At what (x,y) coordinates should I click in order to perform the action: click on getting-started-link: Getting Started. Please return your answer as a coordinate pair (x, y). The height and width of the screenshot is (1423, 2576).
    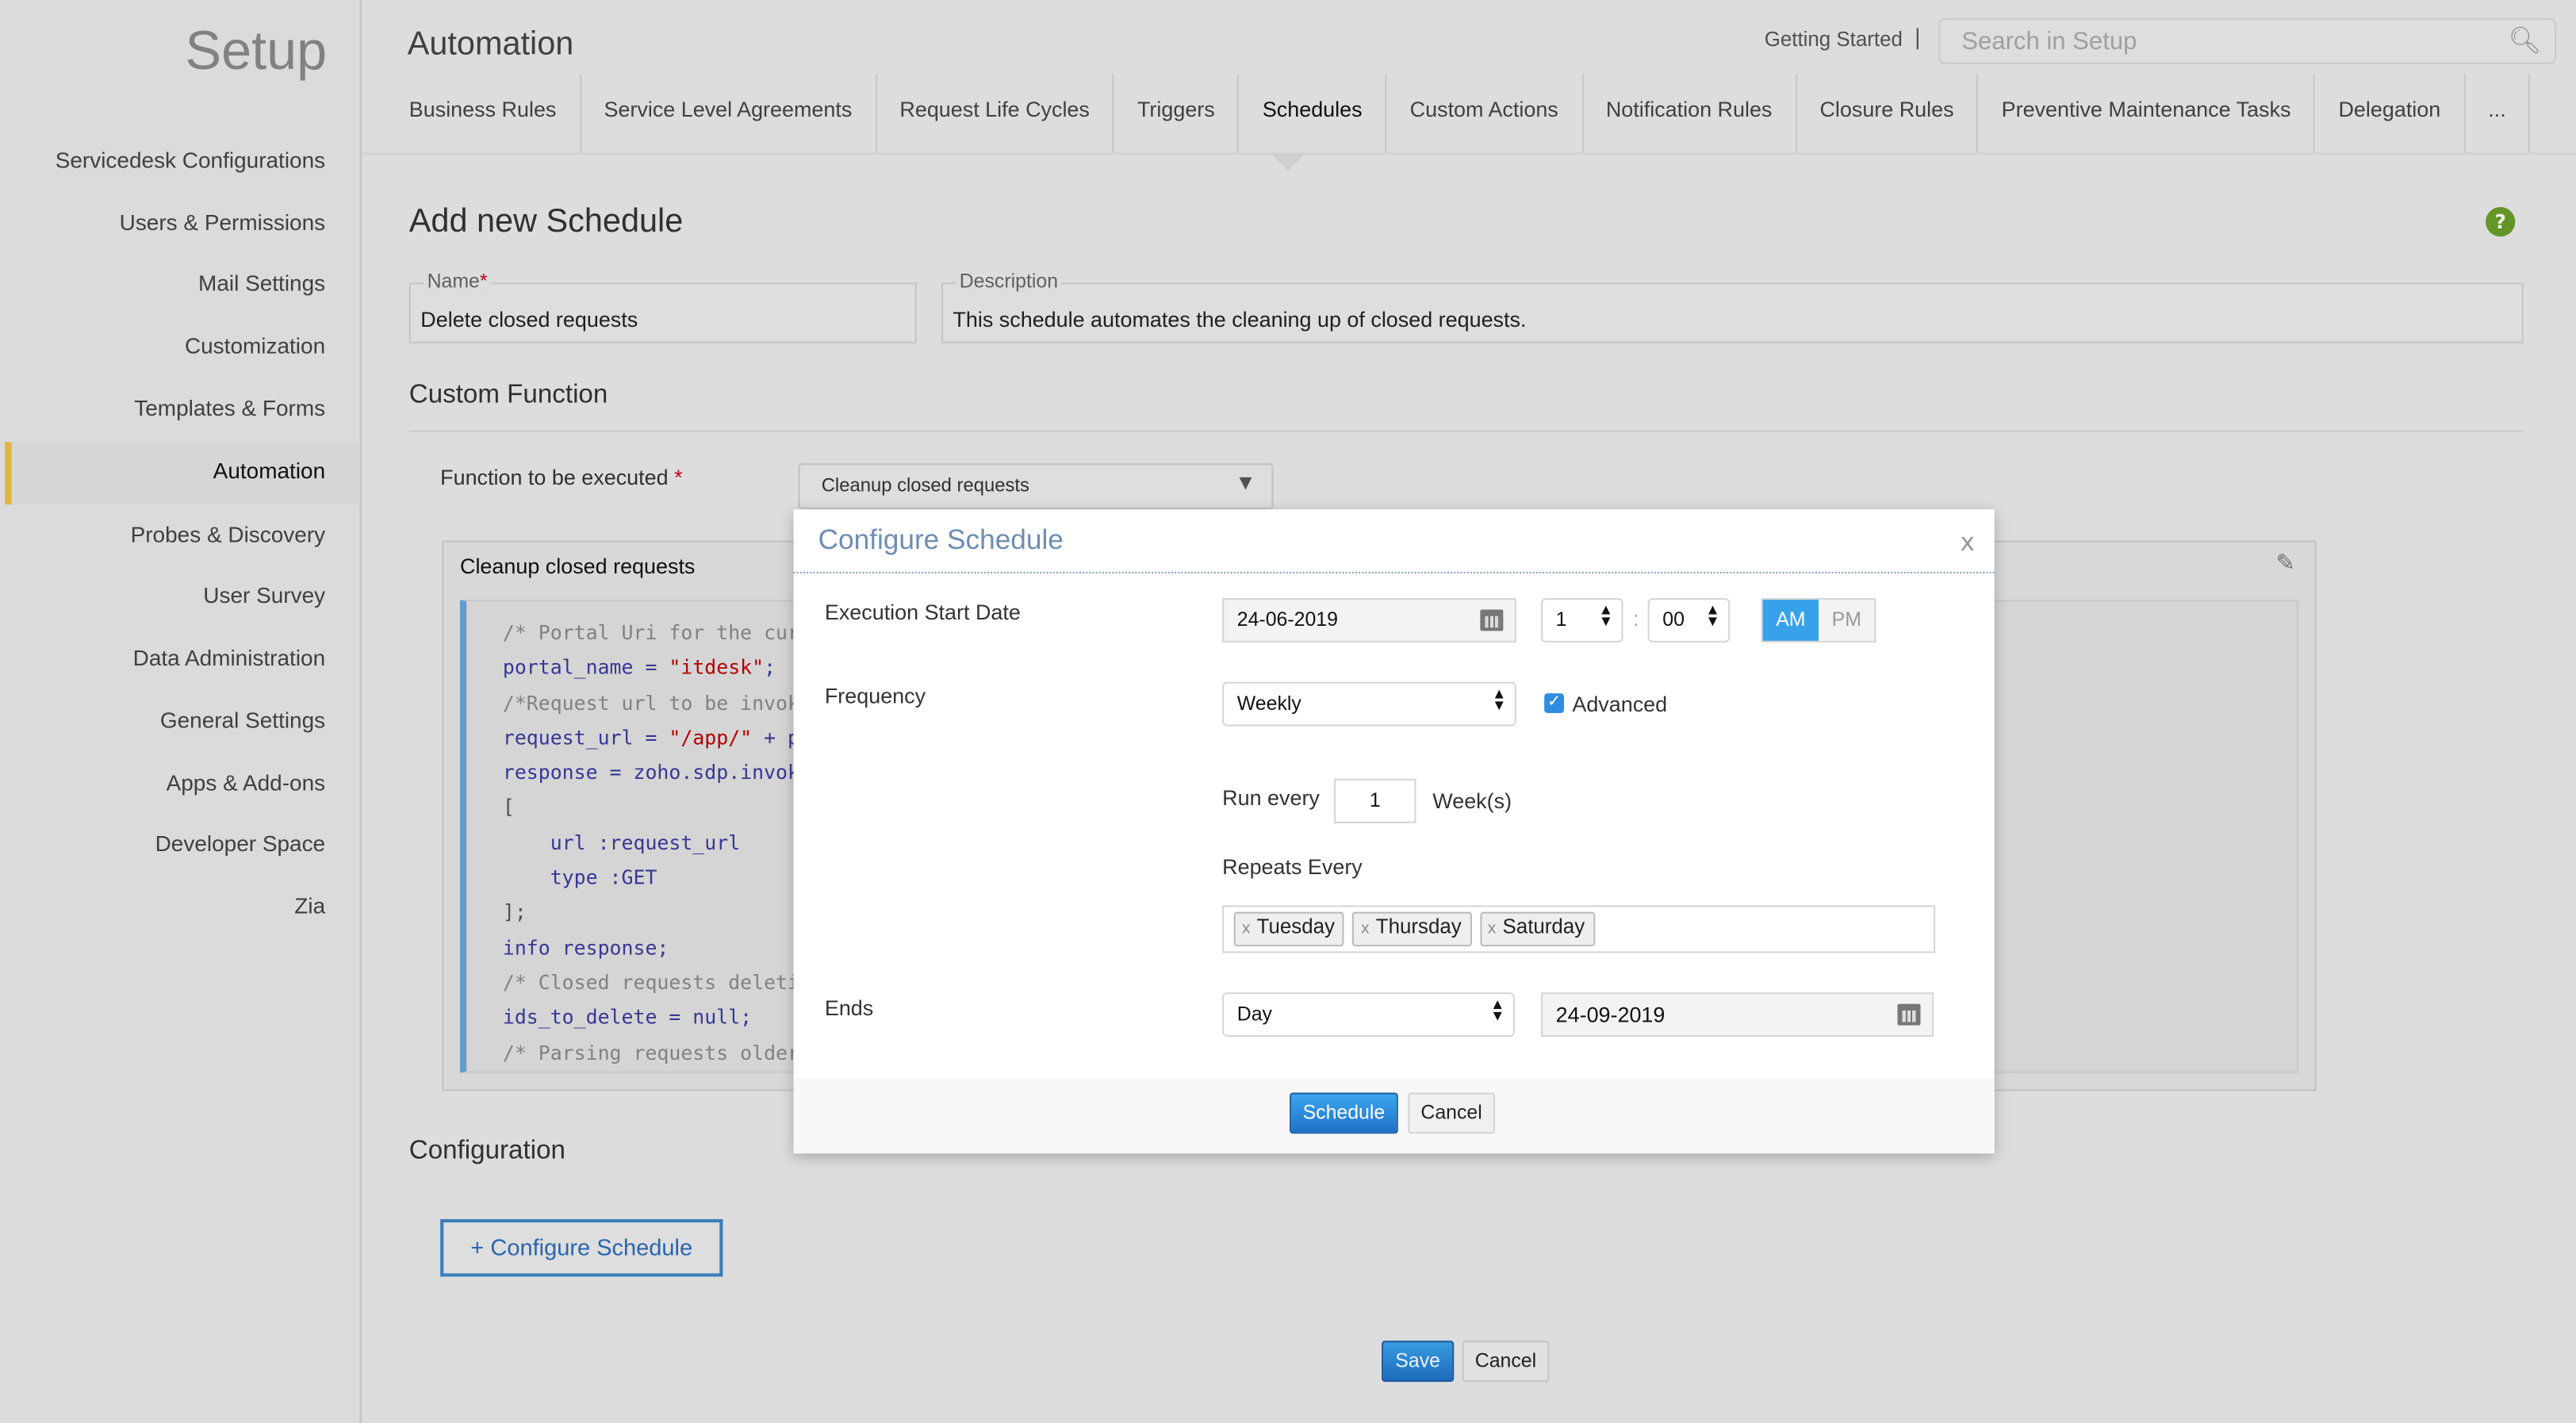
    Looking at the image, I should click on (1833, 40).